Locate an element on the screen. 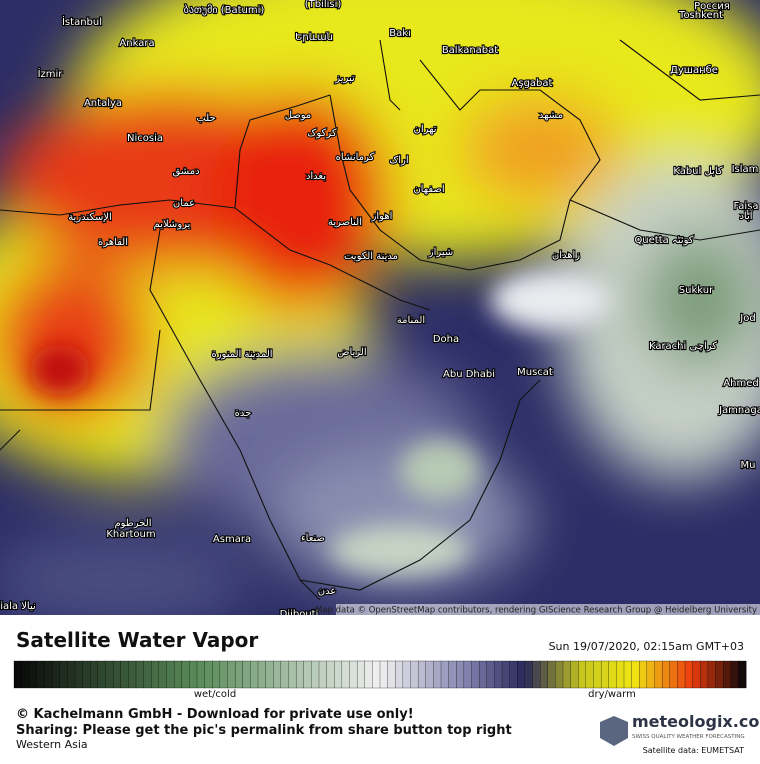  city-label: المنامة is located at coordinates (411, 320).